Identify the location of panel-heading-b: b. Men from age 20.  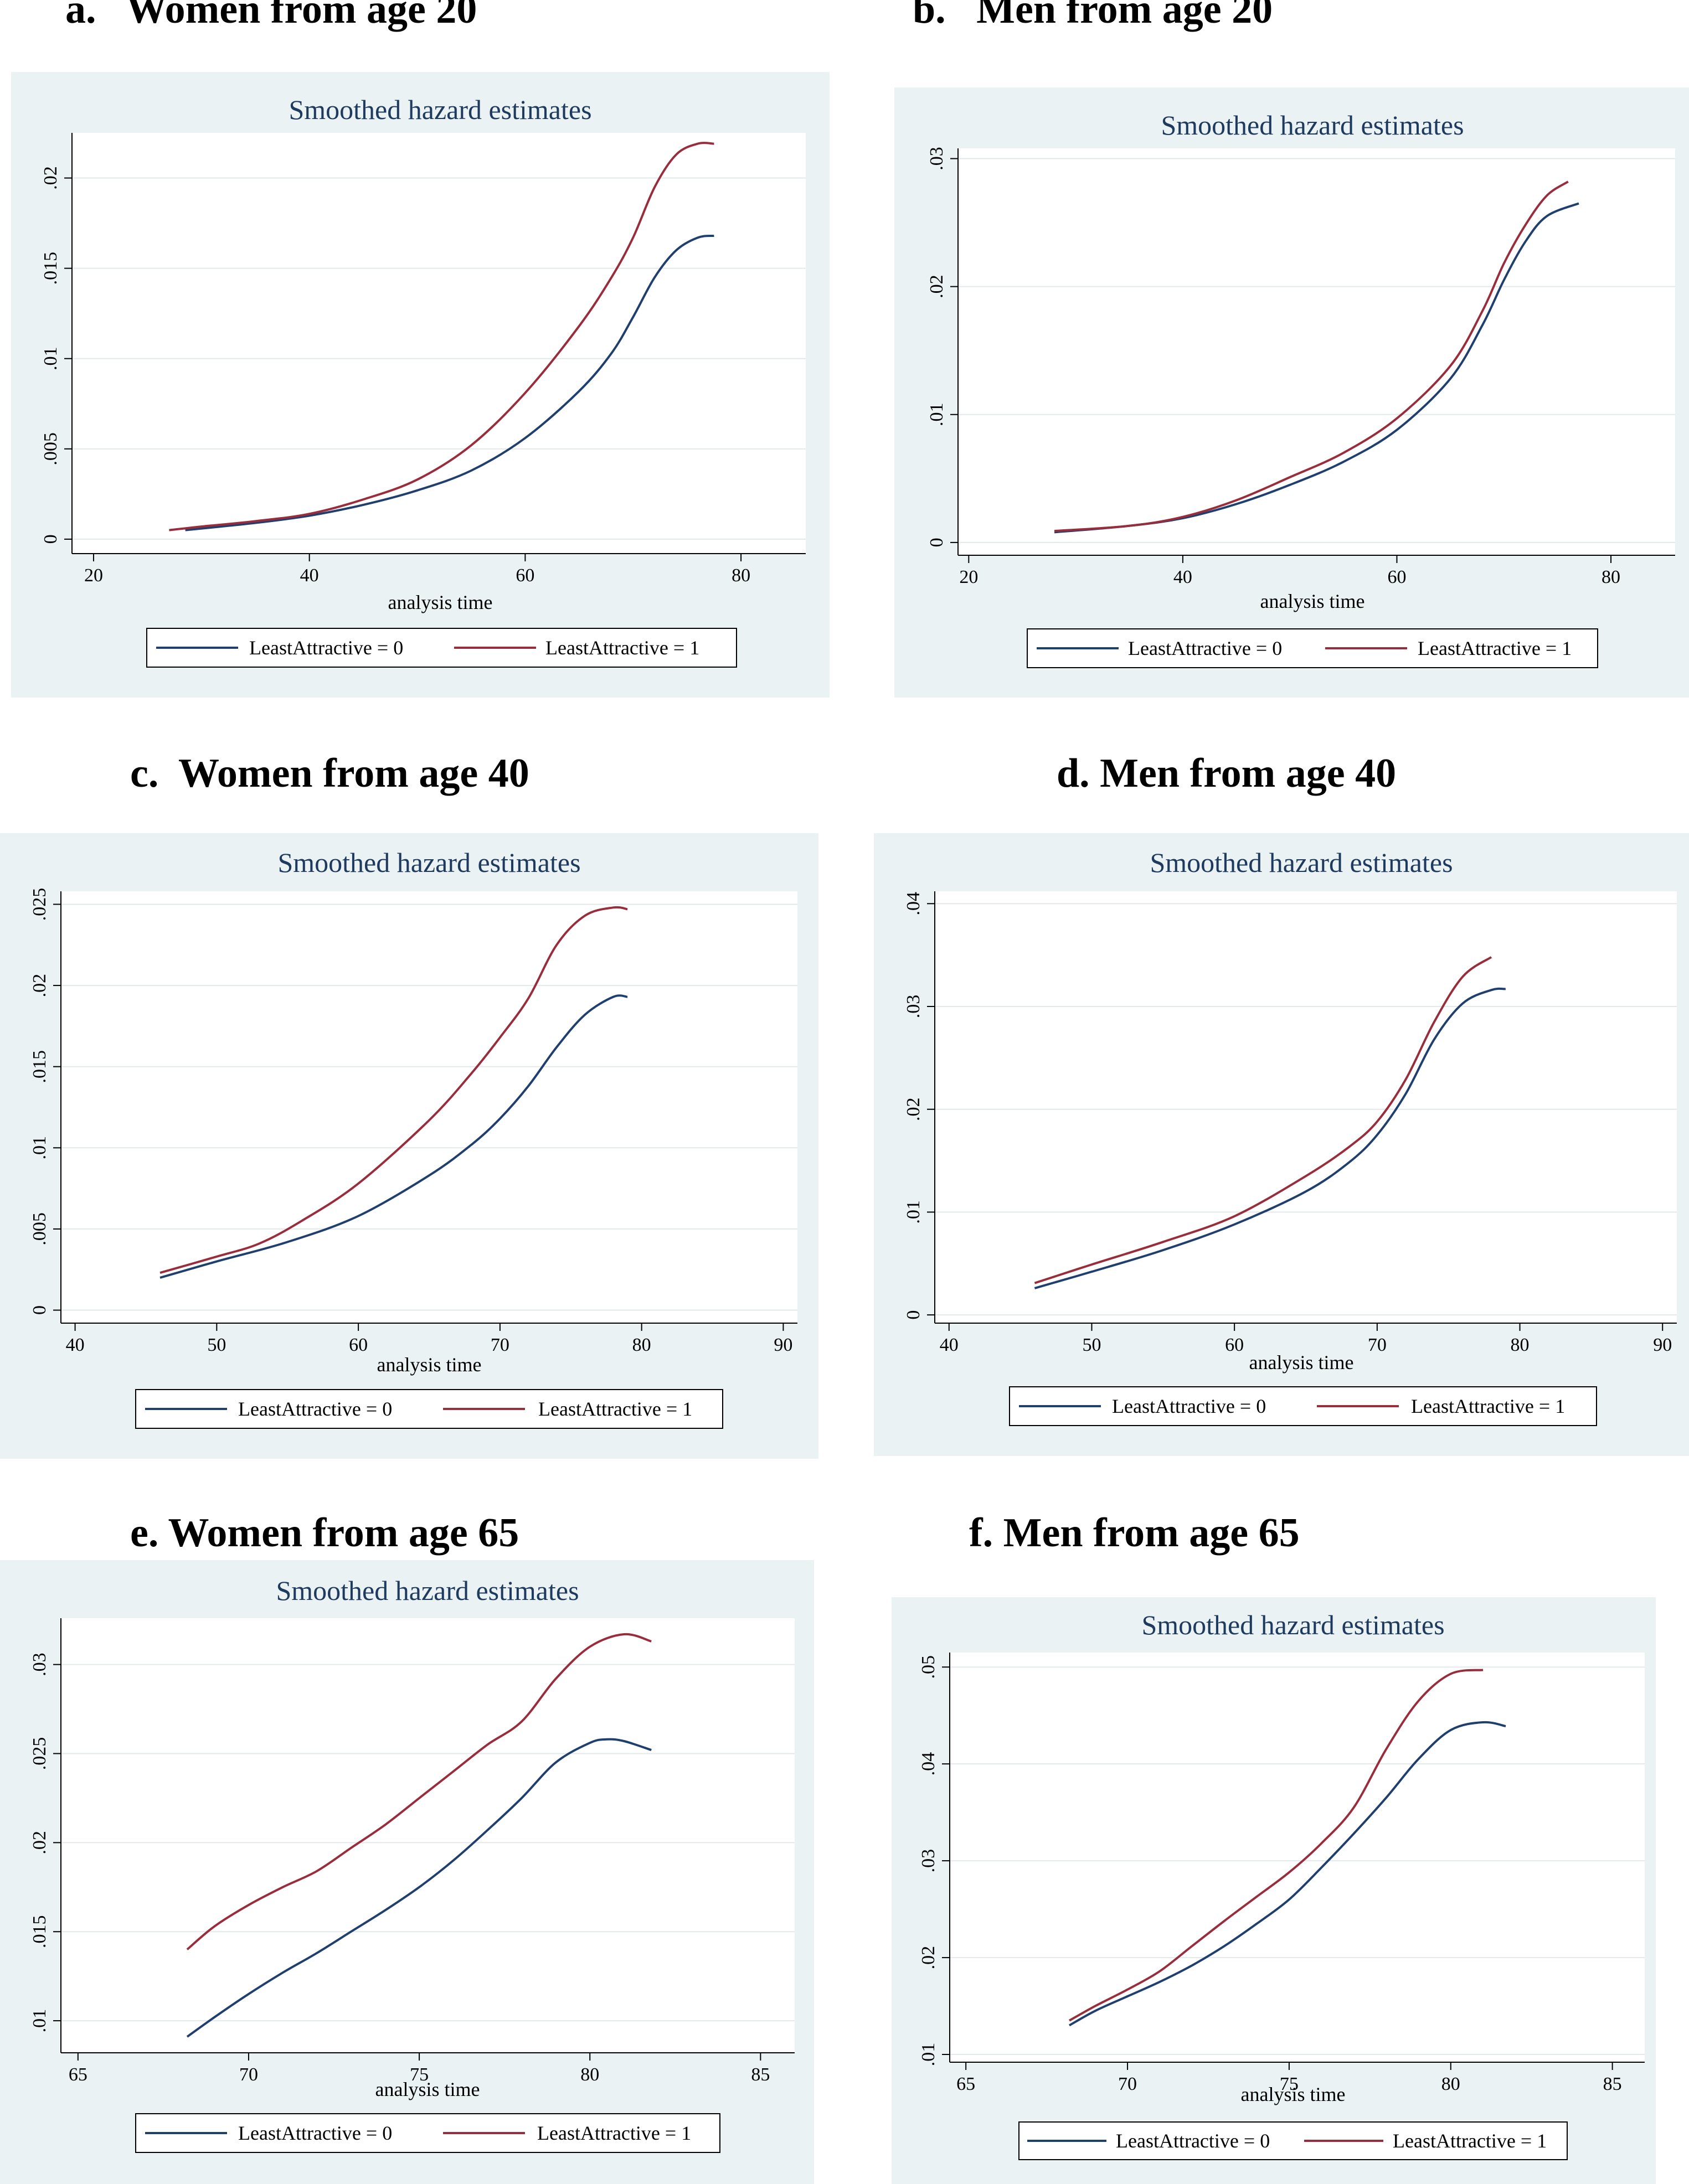
(1093, 16).